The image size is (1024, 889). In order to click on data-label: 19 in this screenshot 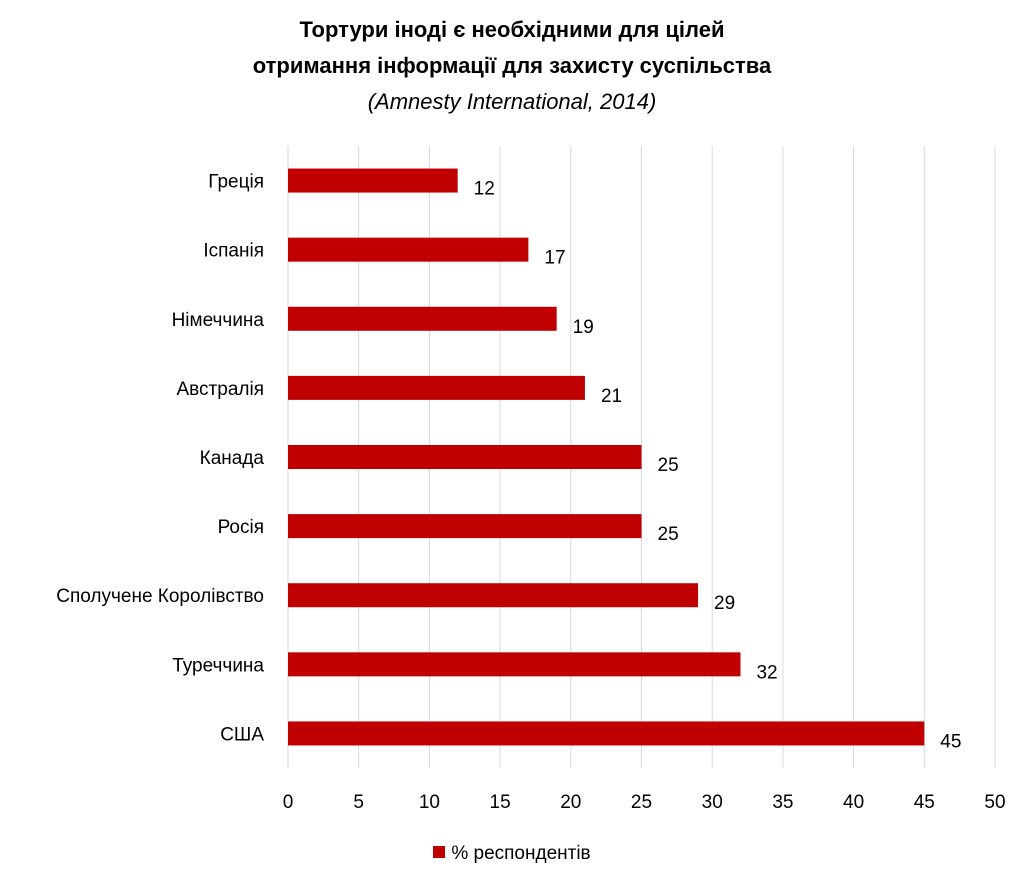, I will do `click(583, 327)`.